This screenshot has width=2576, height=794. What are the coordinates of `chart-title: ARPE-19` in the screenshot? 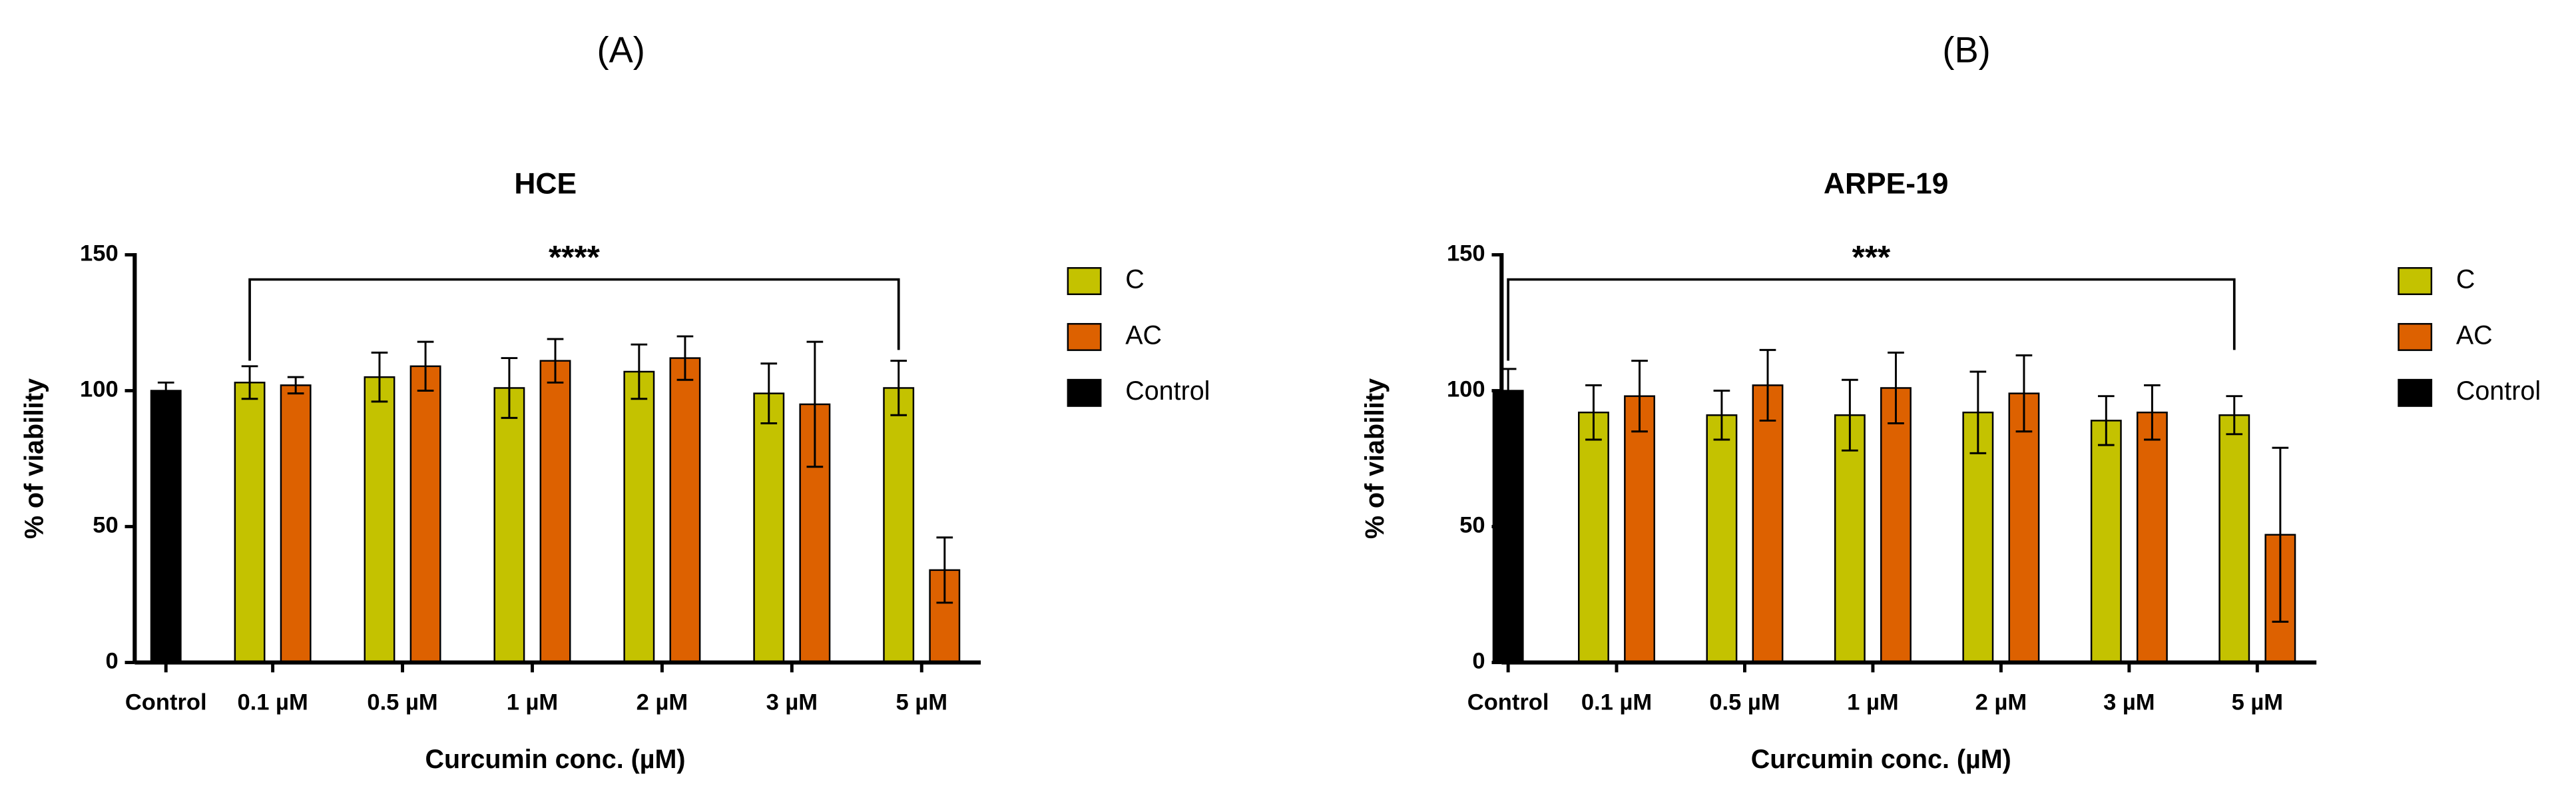 It's located at (1887, 184).